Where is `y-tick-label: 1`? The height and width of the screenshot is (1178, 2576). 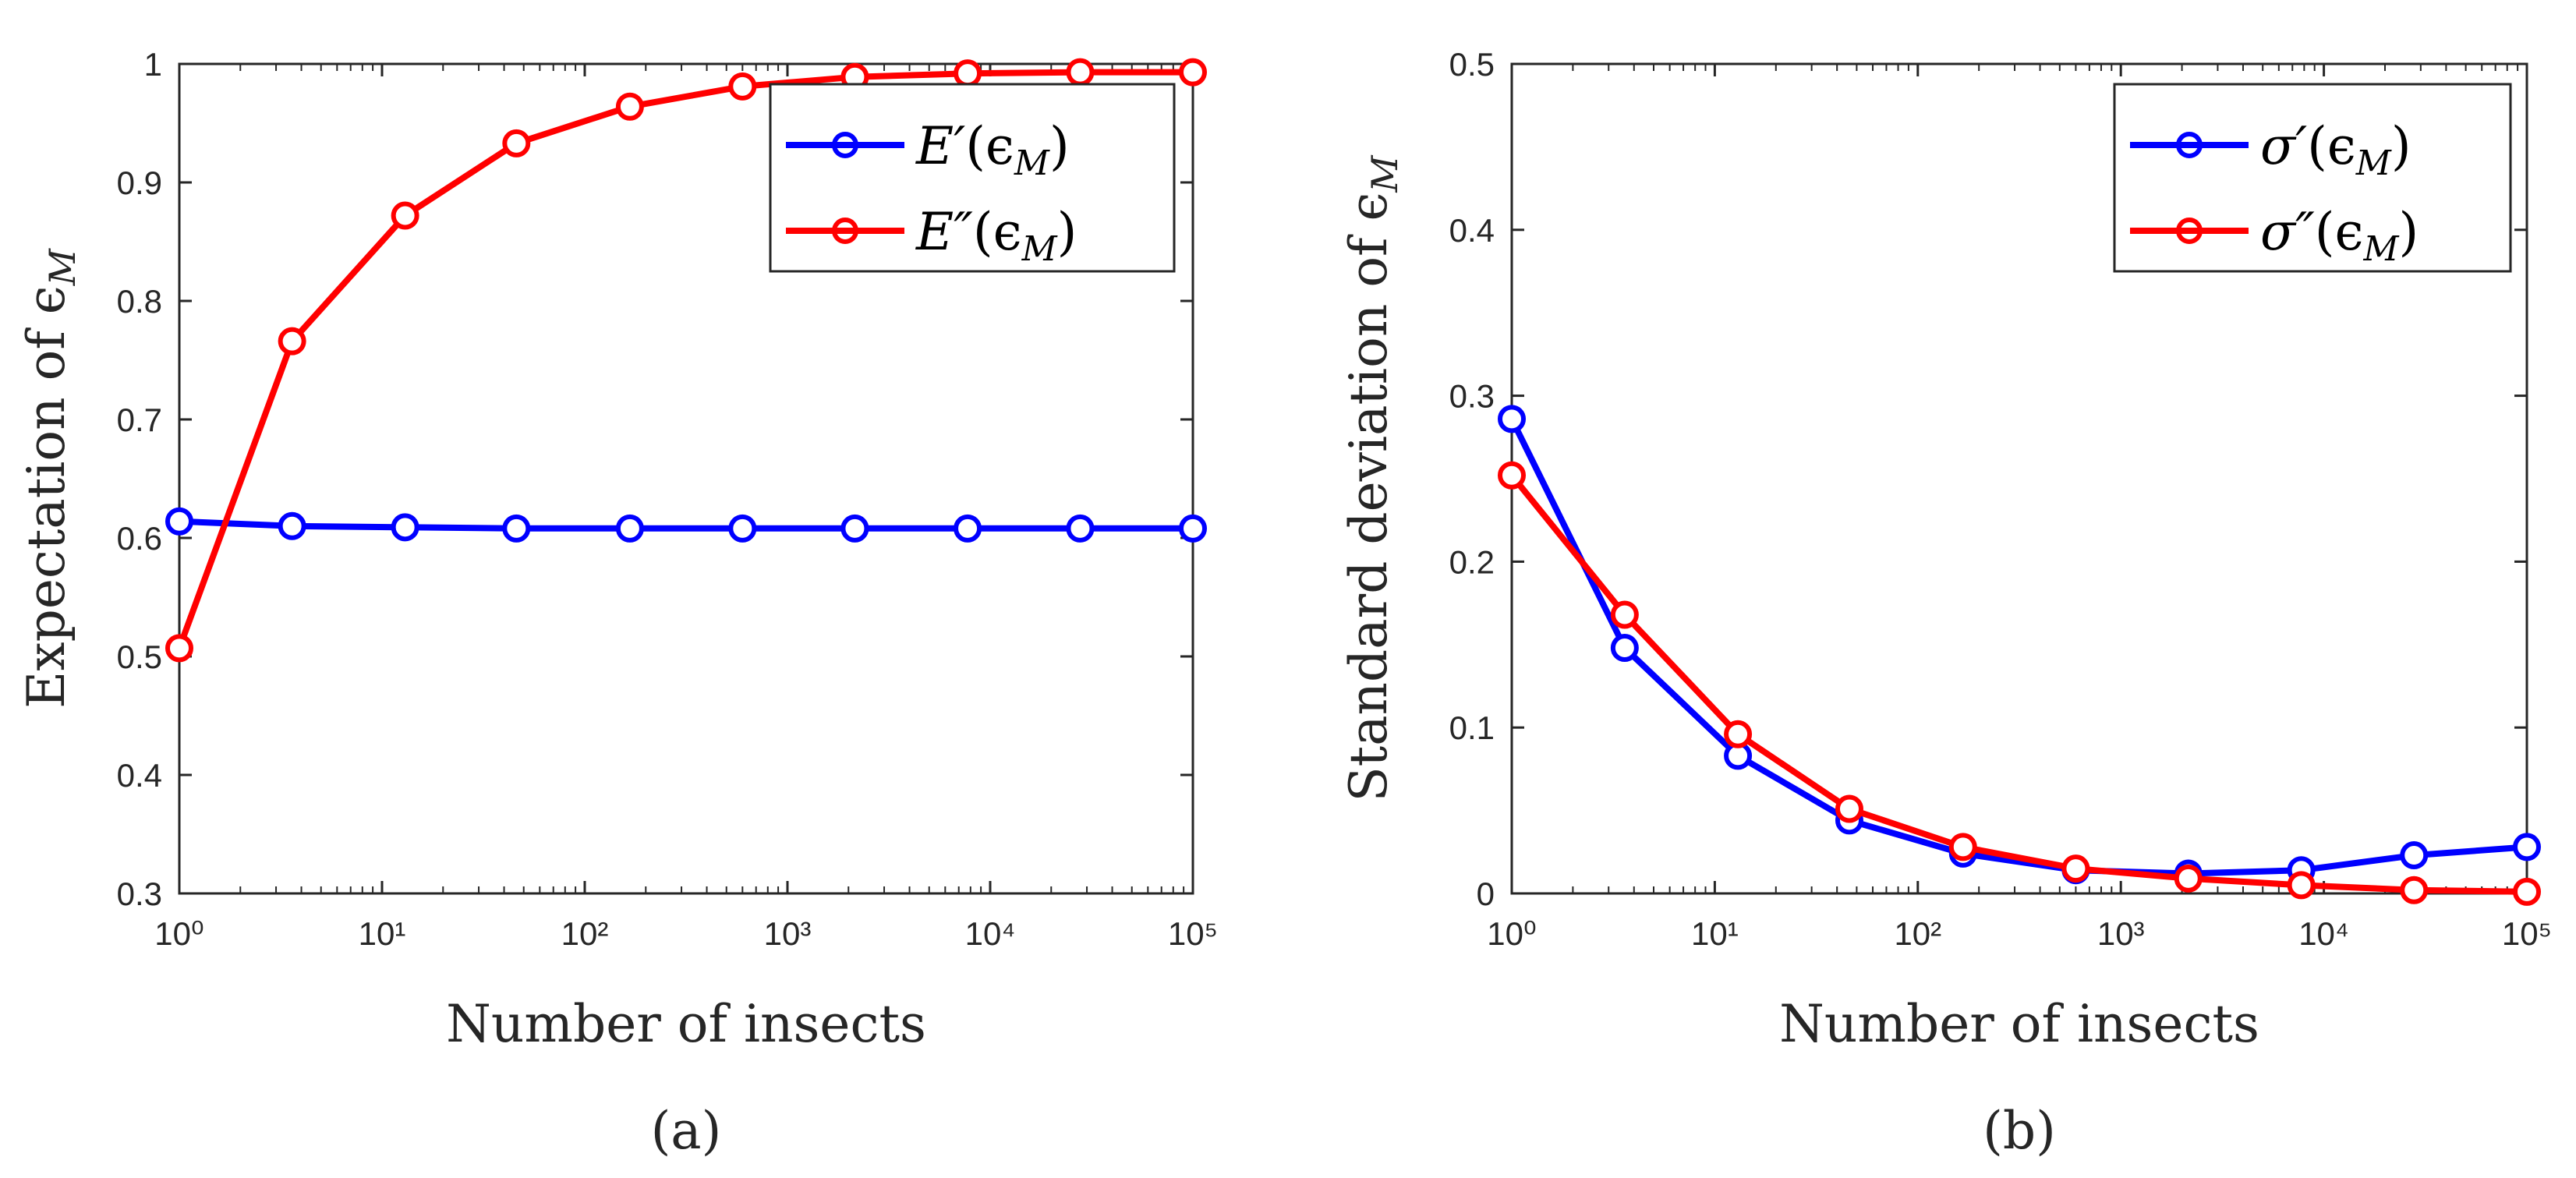 y-tick-label: 1 is located at coordinates (153, 64).